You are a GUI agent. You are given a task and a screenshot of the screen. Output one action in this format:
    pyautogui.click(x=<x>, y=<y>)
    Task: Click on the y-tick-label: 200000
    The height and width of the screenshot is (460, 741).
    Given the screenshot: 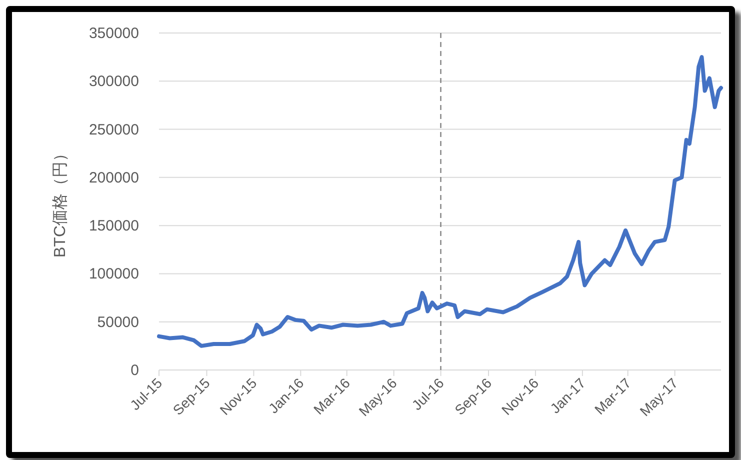 What is the action you would take?
    pyautogui.click(x=113, y=177)
    